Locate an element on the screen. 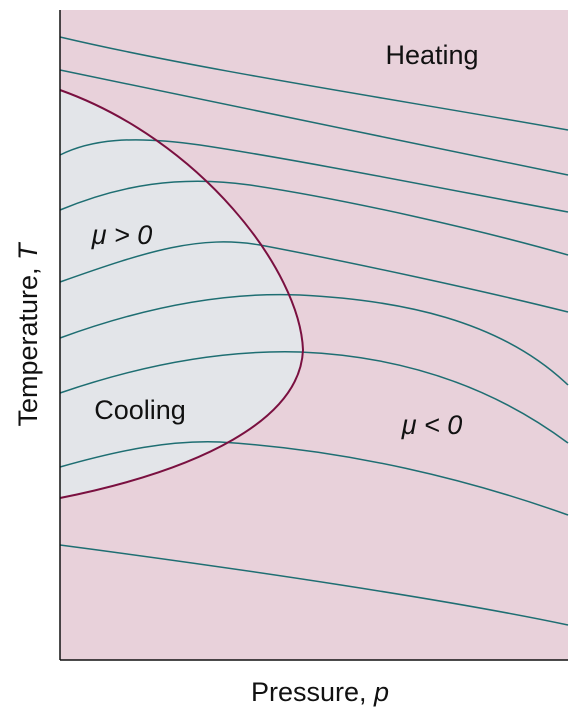 The image size is (579, 718). region-label: μ < 0 is located at coordinates (432, 425).